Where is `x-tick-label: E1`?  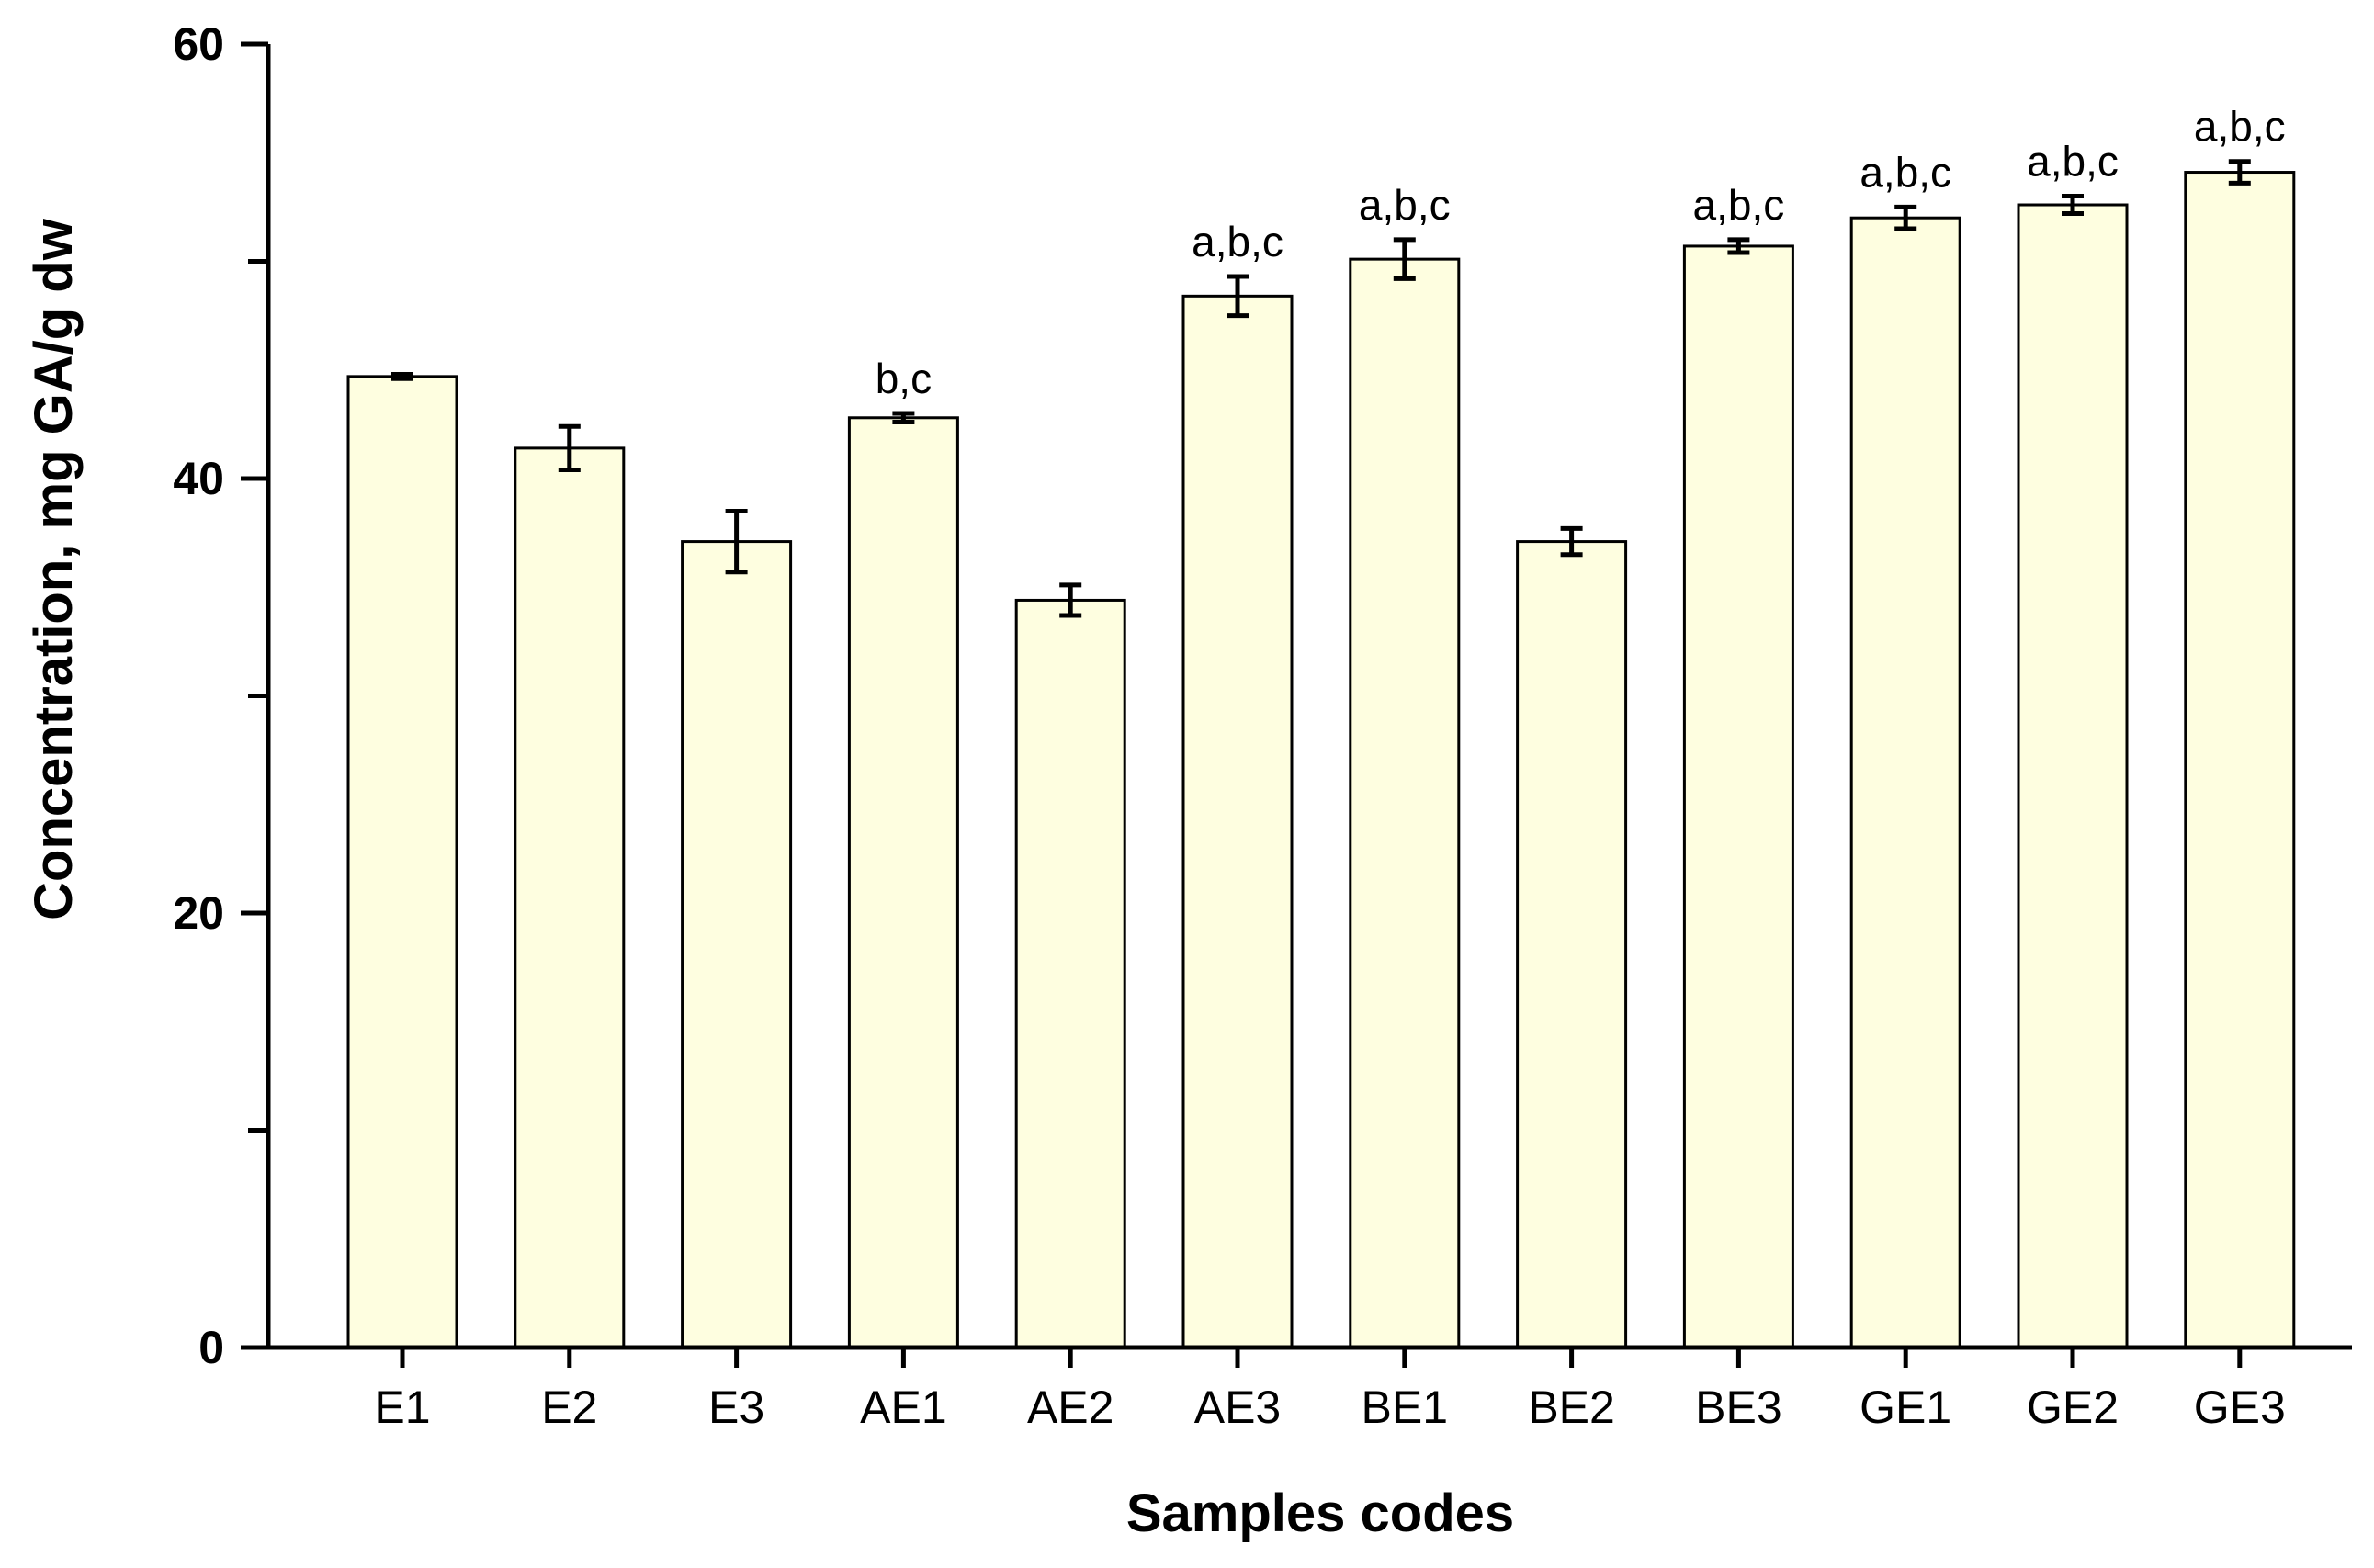
x-tick-label: E1 is located at coordinates (402, 1408).